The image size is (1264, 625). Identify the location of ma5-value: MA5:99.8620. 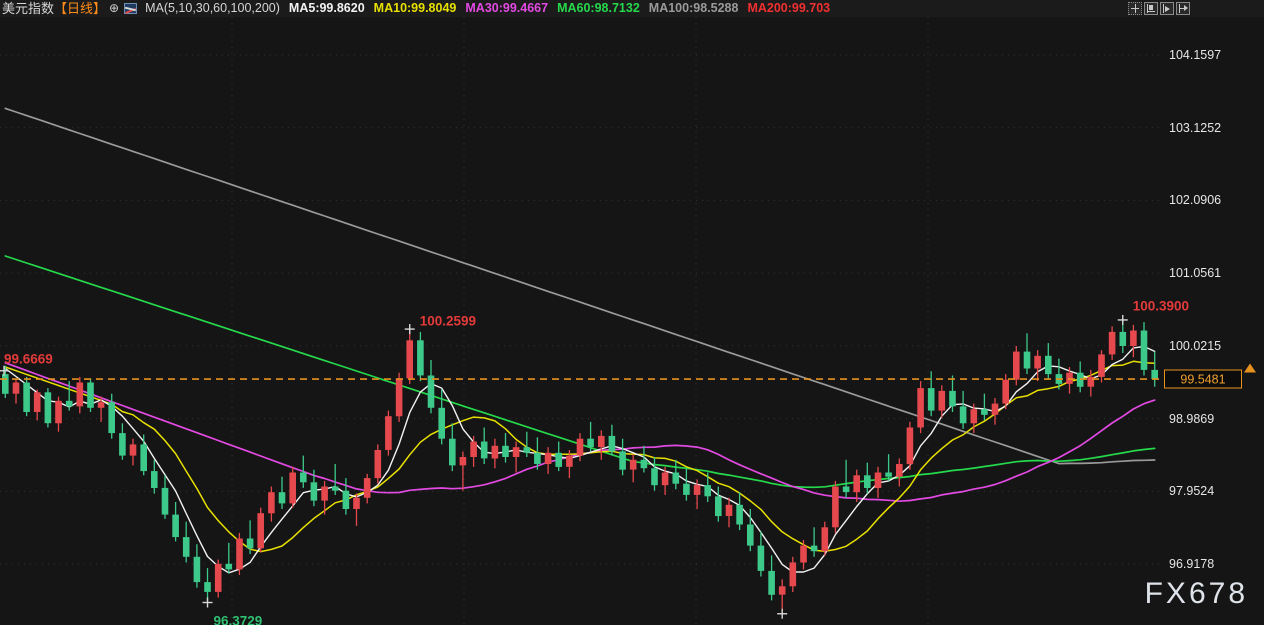
(326, 8).